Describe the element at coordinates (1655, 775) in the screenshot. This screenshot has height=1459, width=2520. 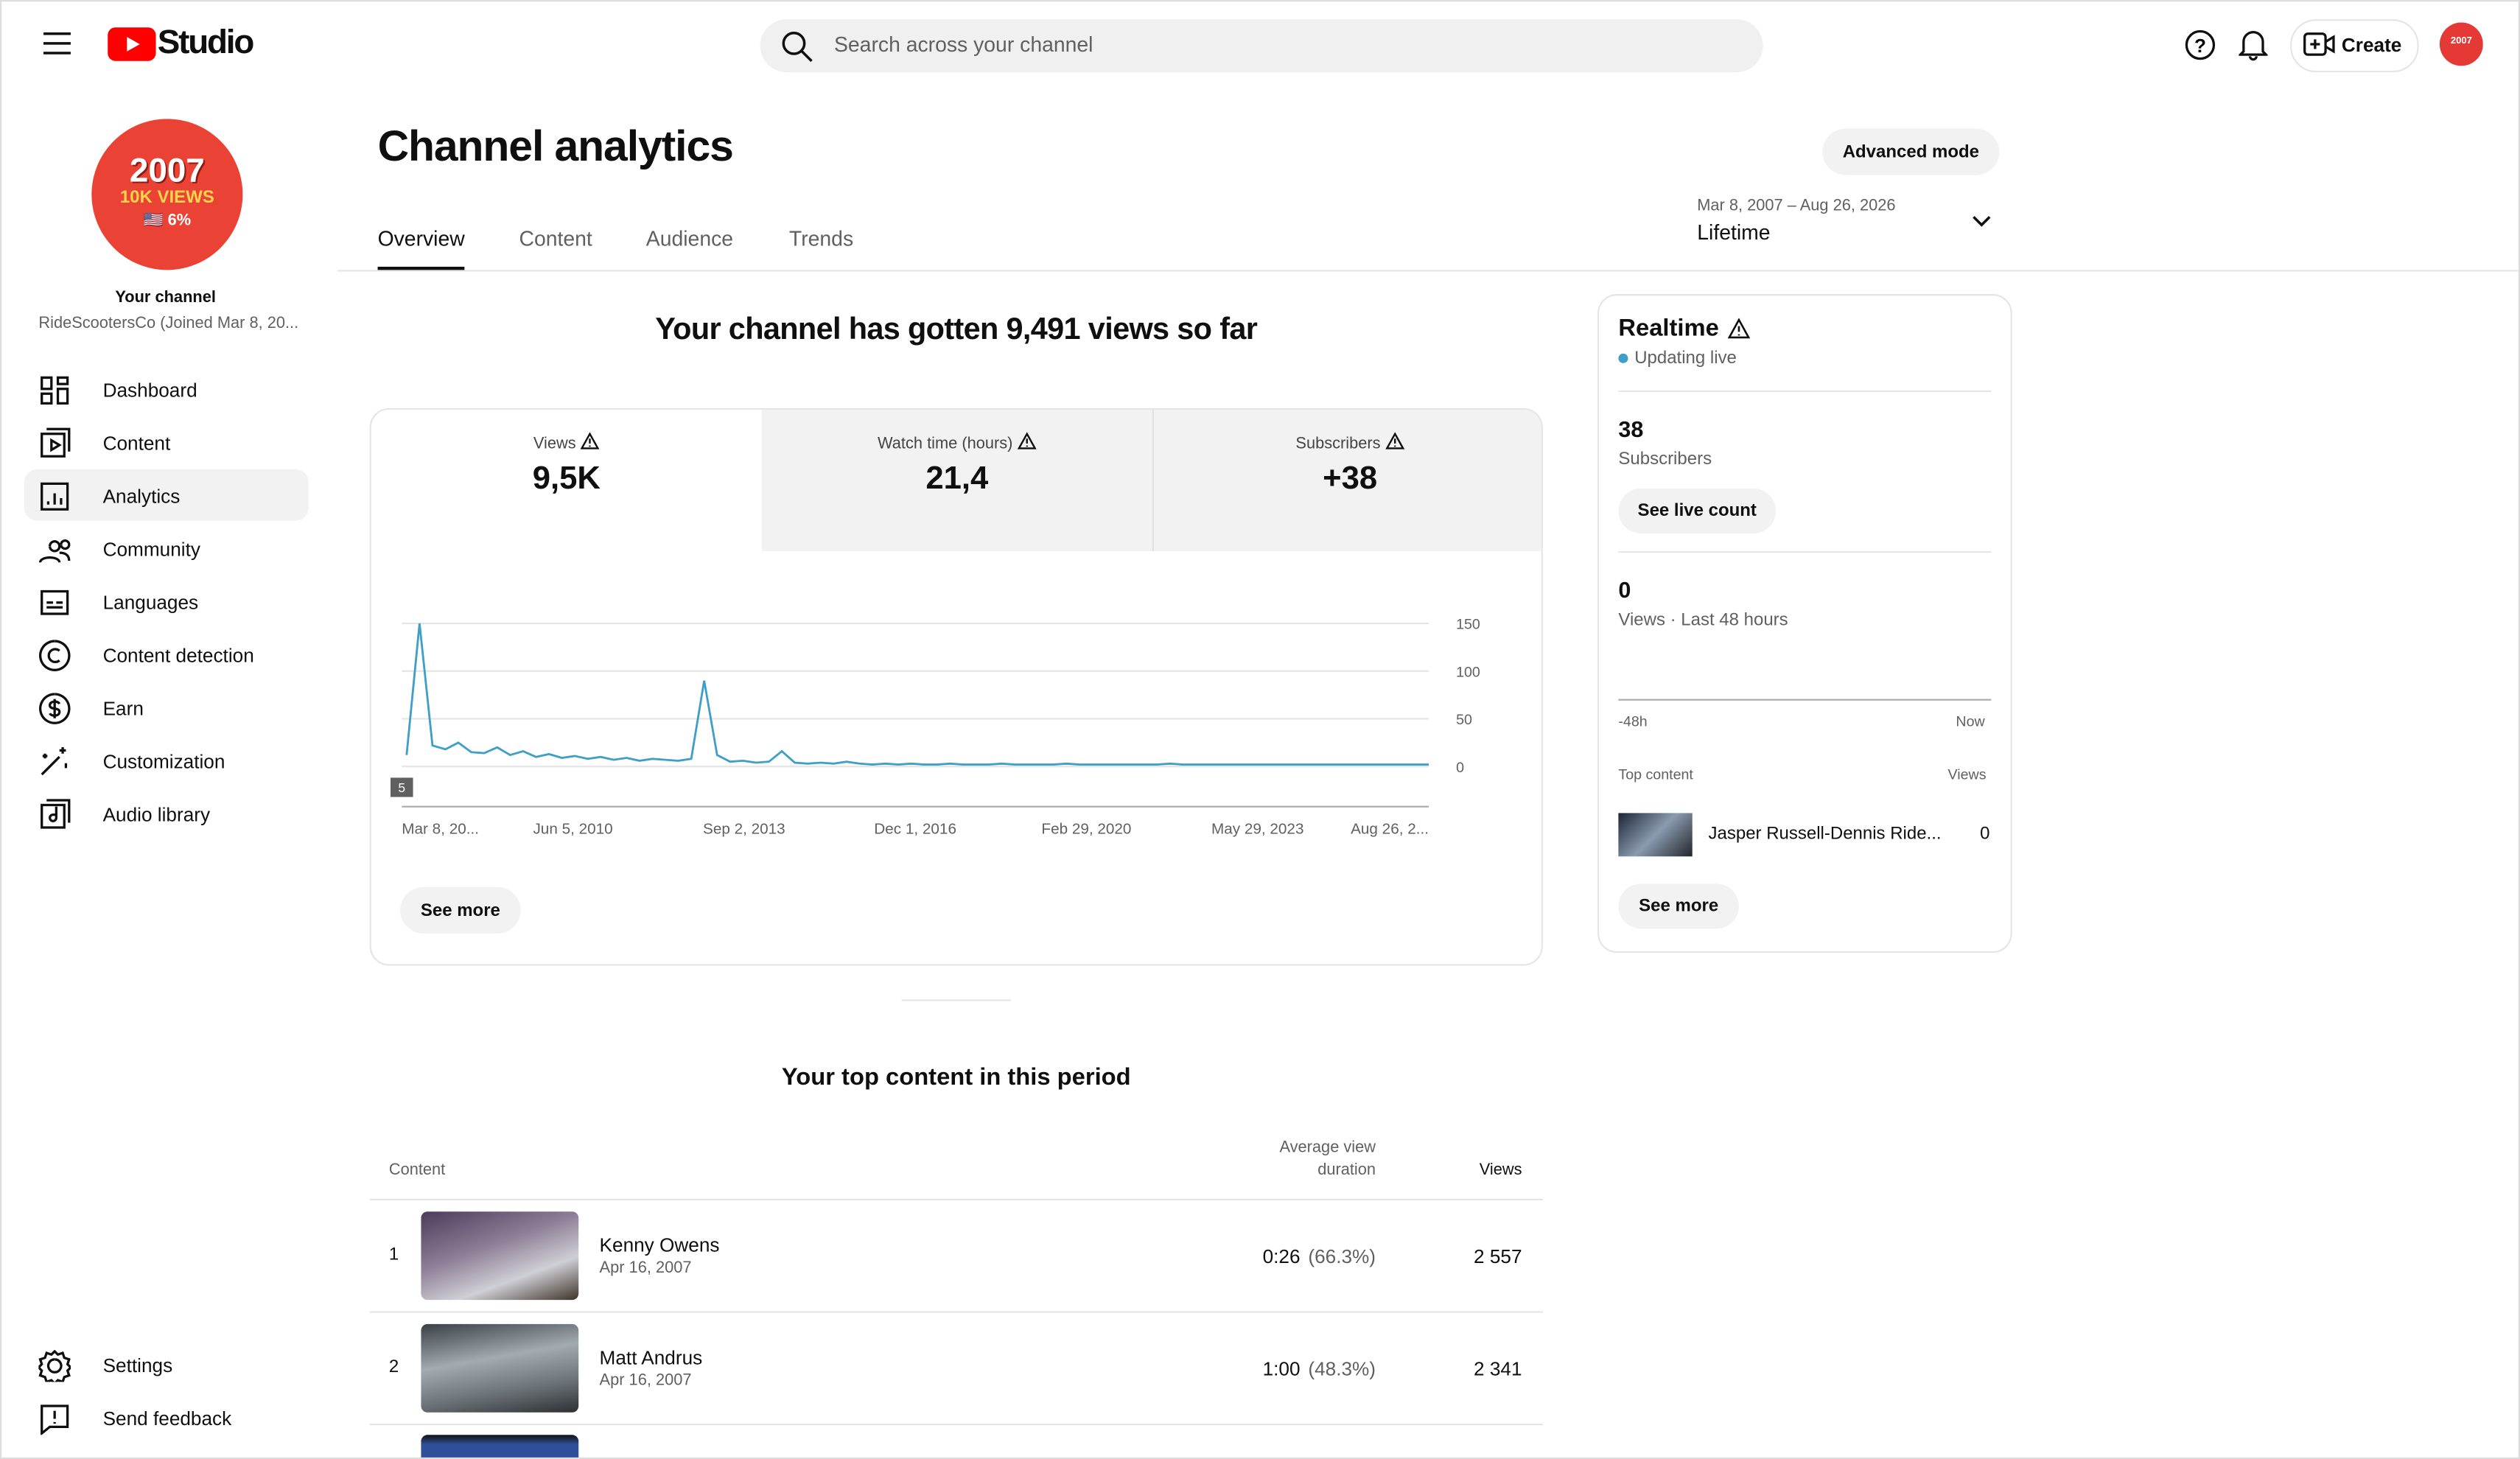
I see `top-content-label: Top content` at that location.